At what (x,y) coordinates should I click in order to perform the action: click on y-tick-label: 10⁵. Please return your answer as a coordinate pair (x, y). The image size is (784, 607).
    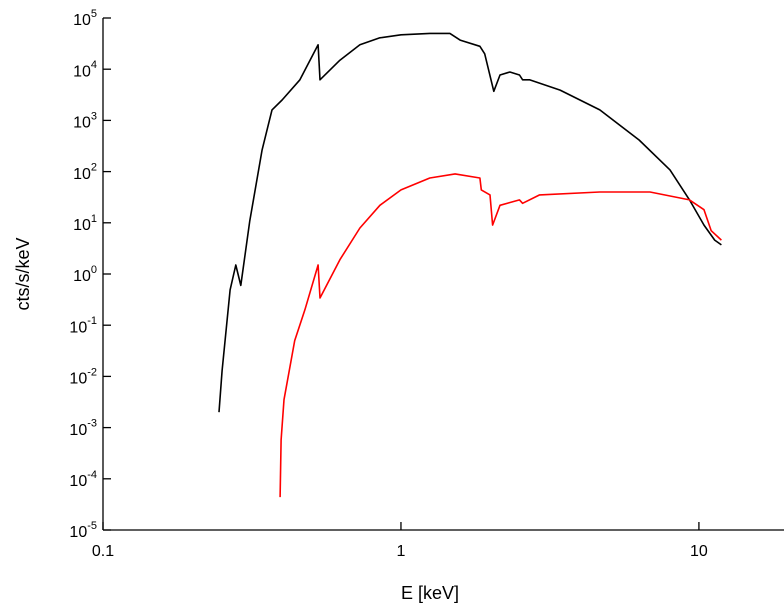
    Looking at the image, I should click on (85, 18).